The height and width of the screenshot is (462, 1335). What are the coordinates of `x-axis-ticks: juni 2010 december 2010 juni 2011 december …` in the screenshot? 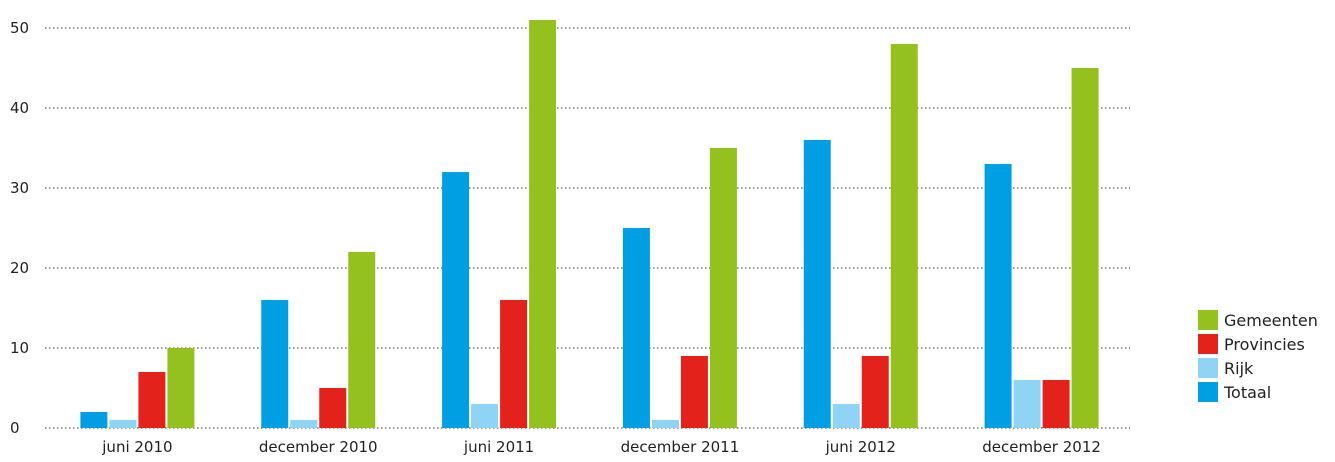 It's located at (601, 447).